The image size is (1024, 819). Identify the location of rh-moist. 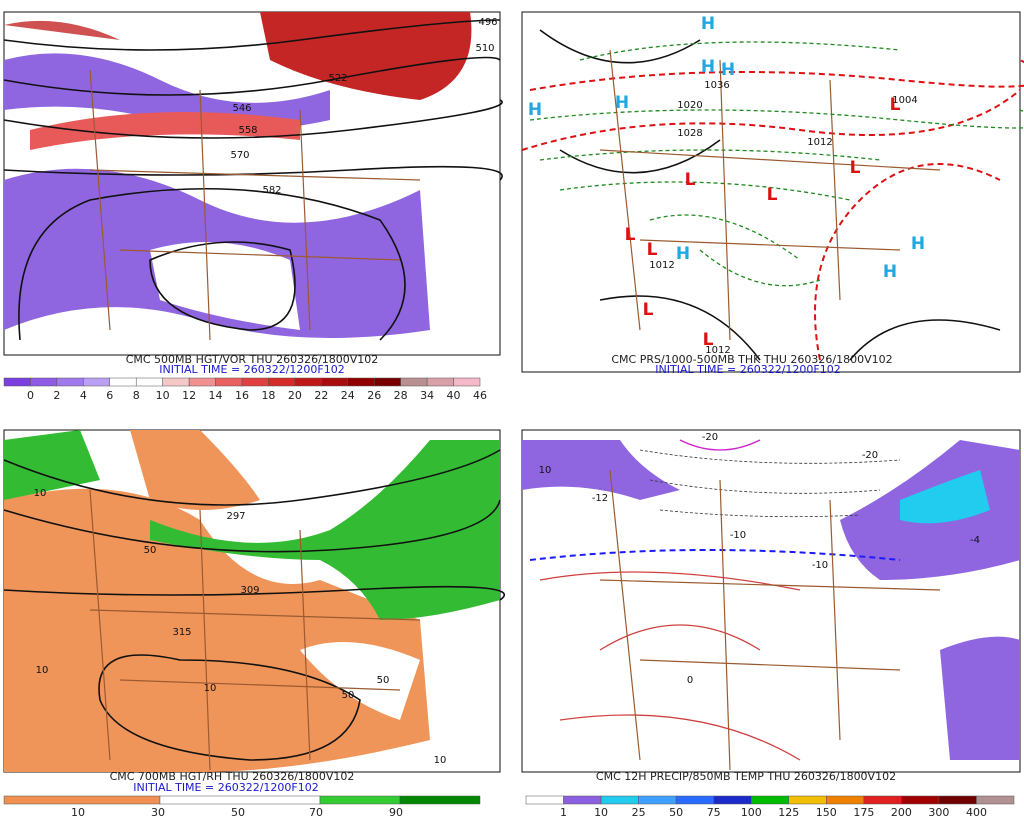
(325, 530).